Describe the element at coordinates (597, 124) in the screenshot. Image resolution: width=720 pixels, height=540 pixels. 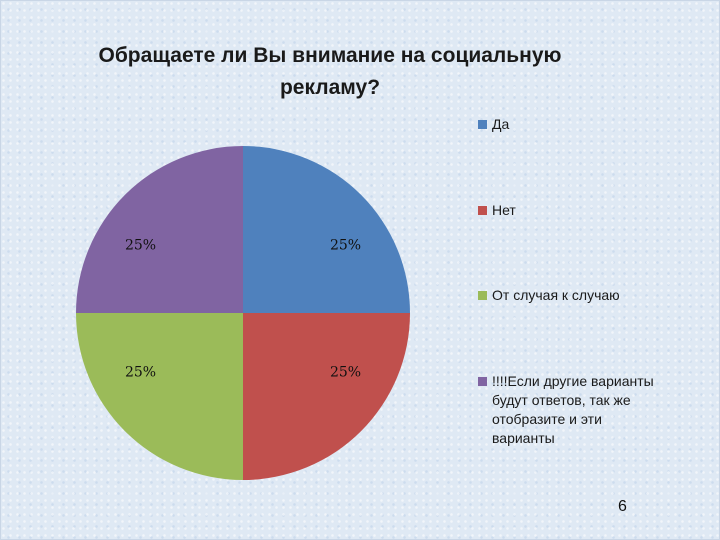
I see `legend-label-1: Да` at that location.